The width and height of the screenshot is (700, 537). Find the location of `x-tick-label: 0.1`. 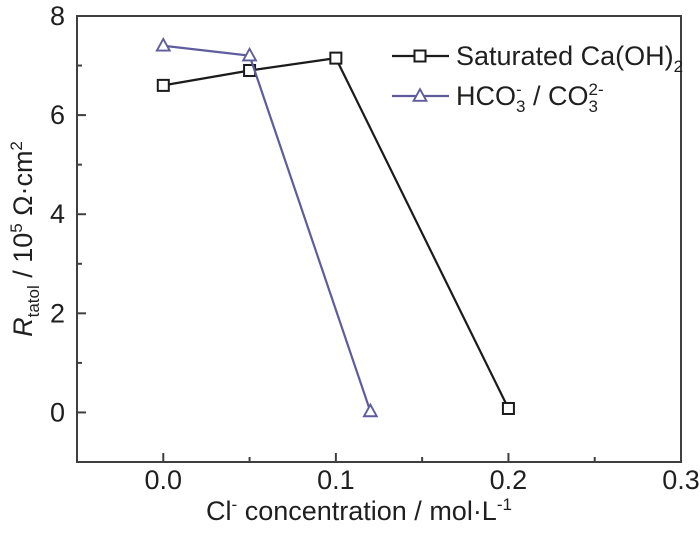

x-tick-label: 0.1 is located at coordinates (336, 480).